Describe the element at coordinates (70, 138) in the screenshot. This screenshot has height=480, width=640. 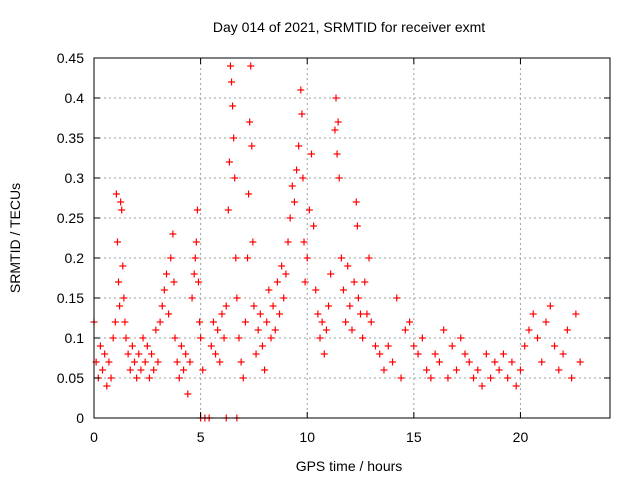
I see `y-tick-label: 0.35` at that location.